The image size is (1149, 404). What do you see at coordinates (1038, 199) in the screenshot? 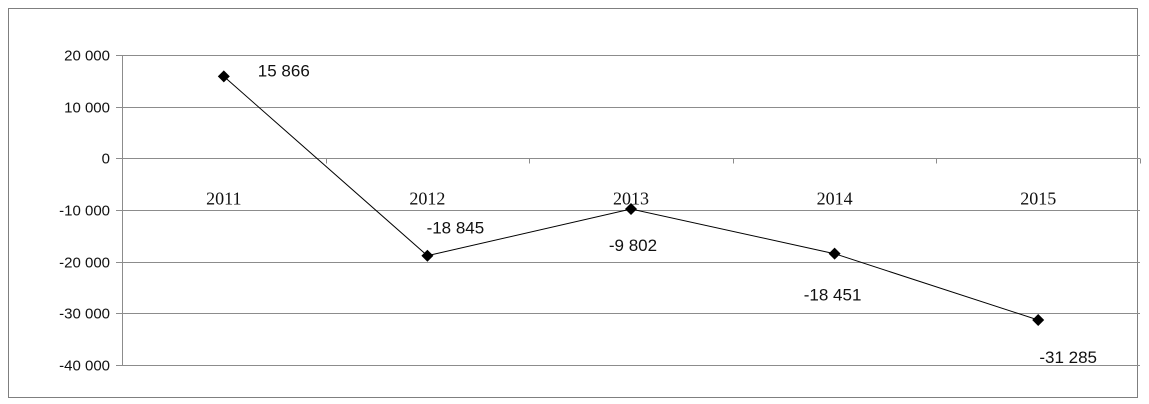
I see `x-category-label: 2015` at bounding box center [1038, 199].